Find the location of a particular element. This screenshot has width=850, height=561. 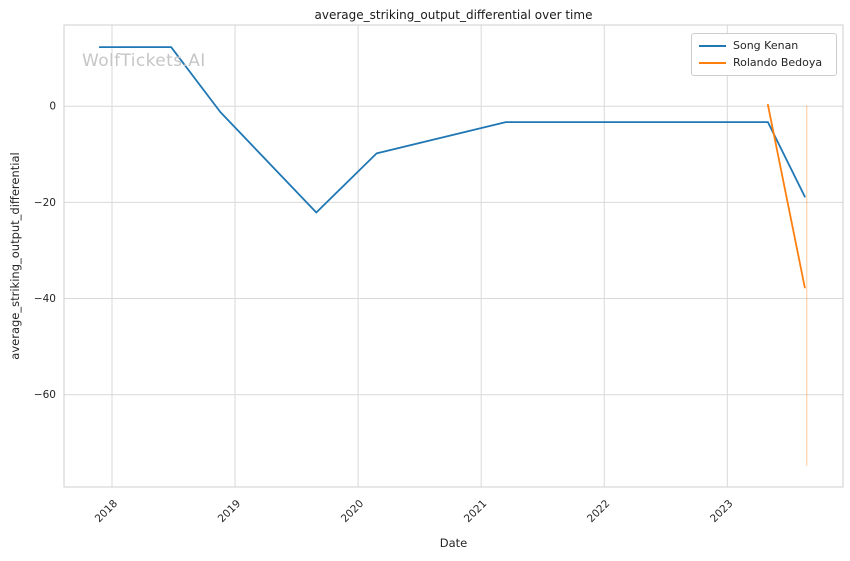

y-axis-label: average_striking_output_differential is located at coordinates (15, 256).